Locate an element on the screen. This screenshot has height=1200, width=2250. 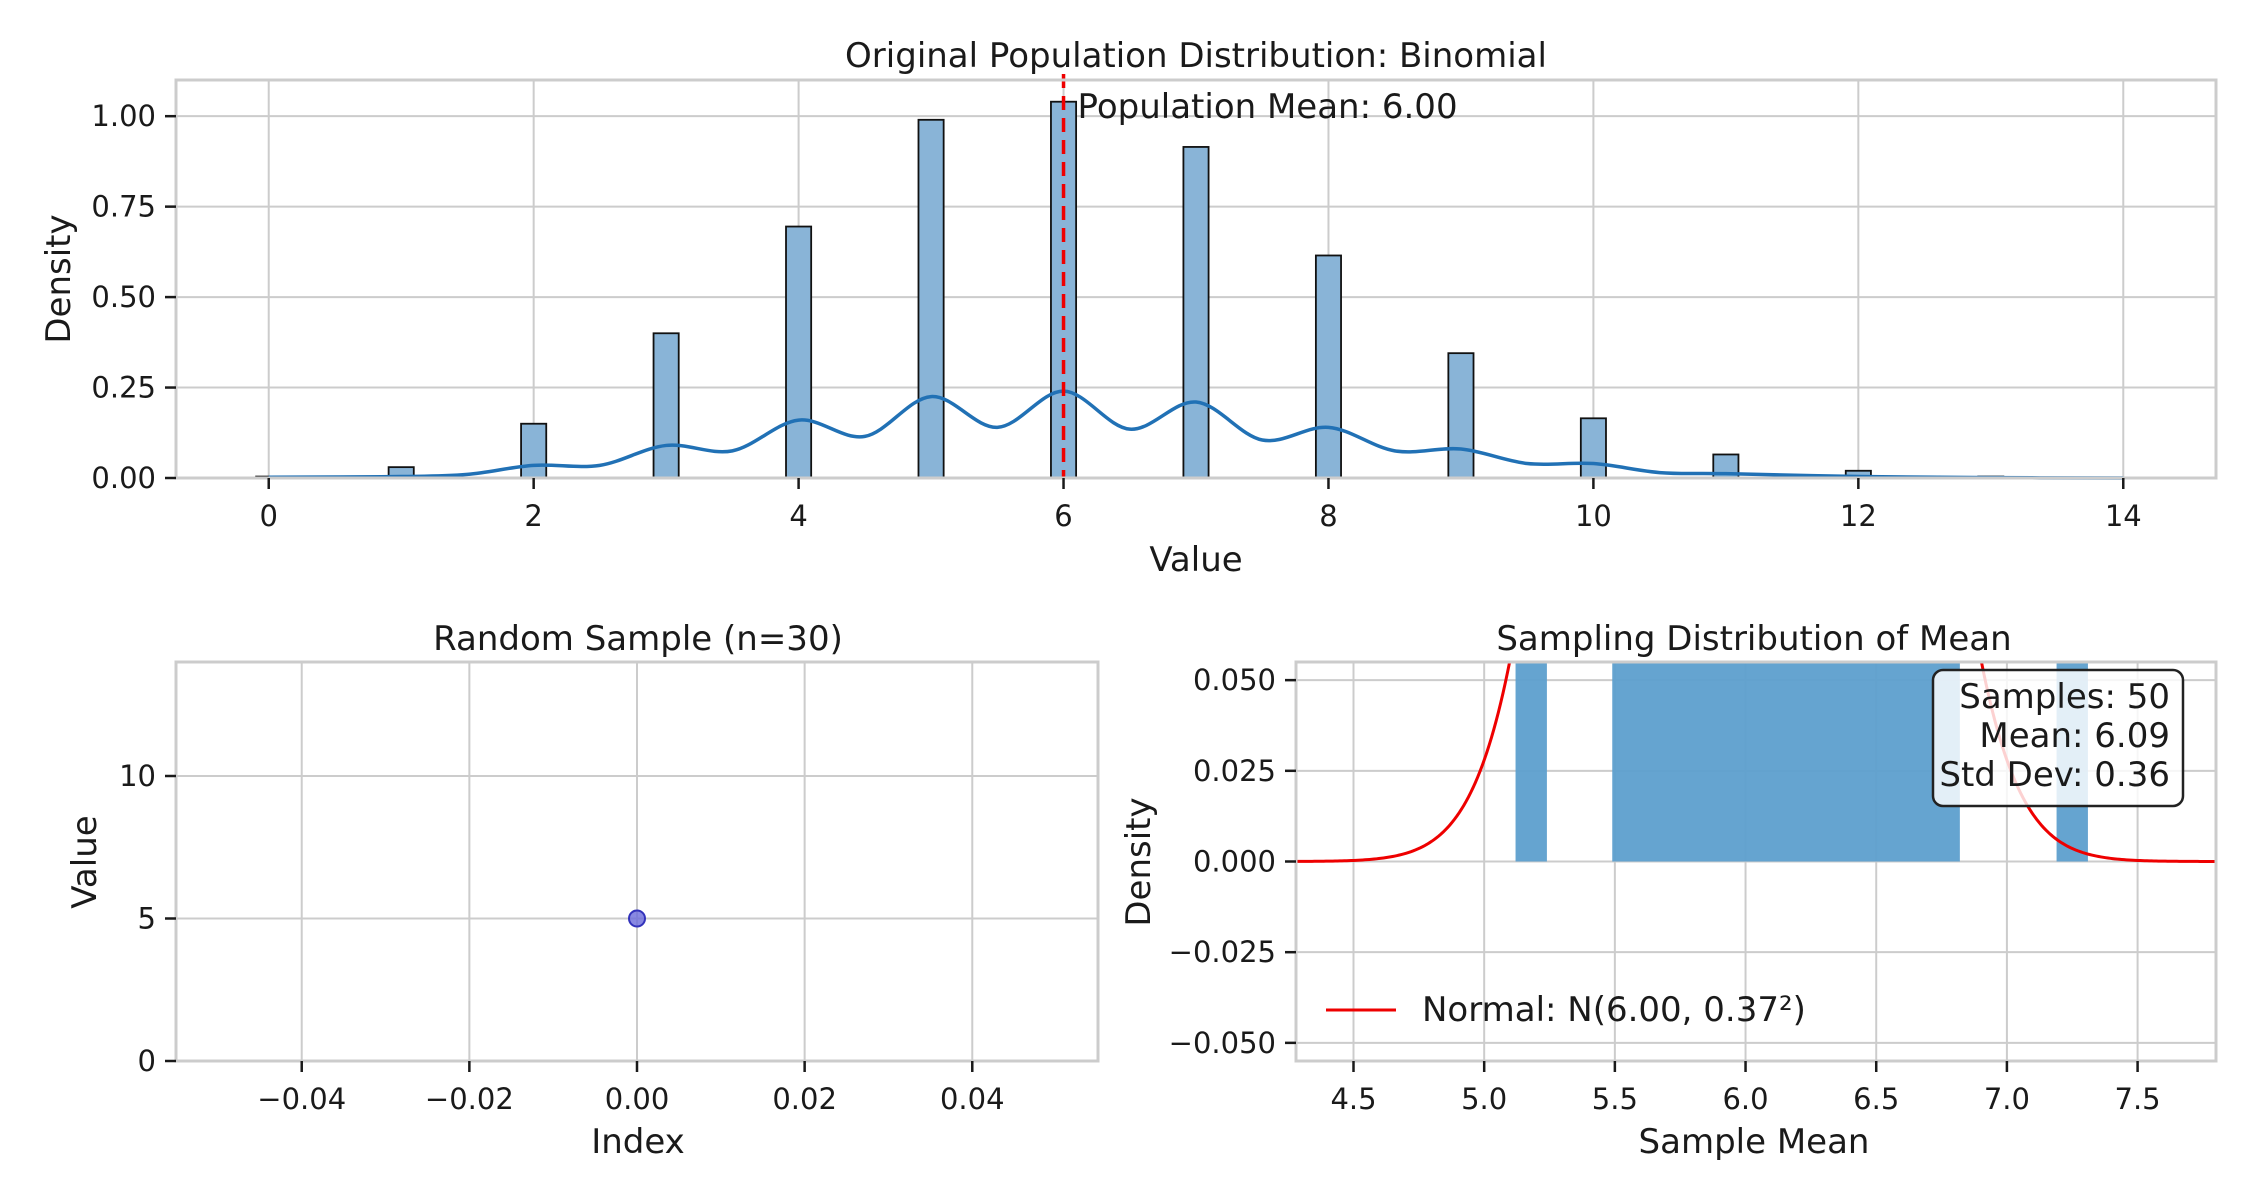
sampling-x-tick-label: 5.0 is located at coordinates (1484, 1099).